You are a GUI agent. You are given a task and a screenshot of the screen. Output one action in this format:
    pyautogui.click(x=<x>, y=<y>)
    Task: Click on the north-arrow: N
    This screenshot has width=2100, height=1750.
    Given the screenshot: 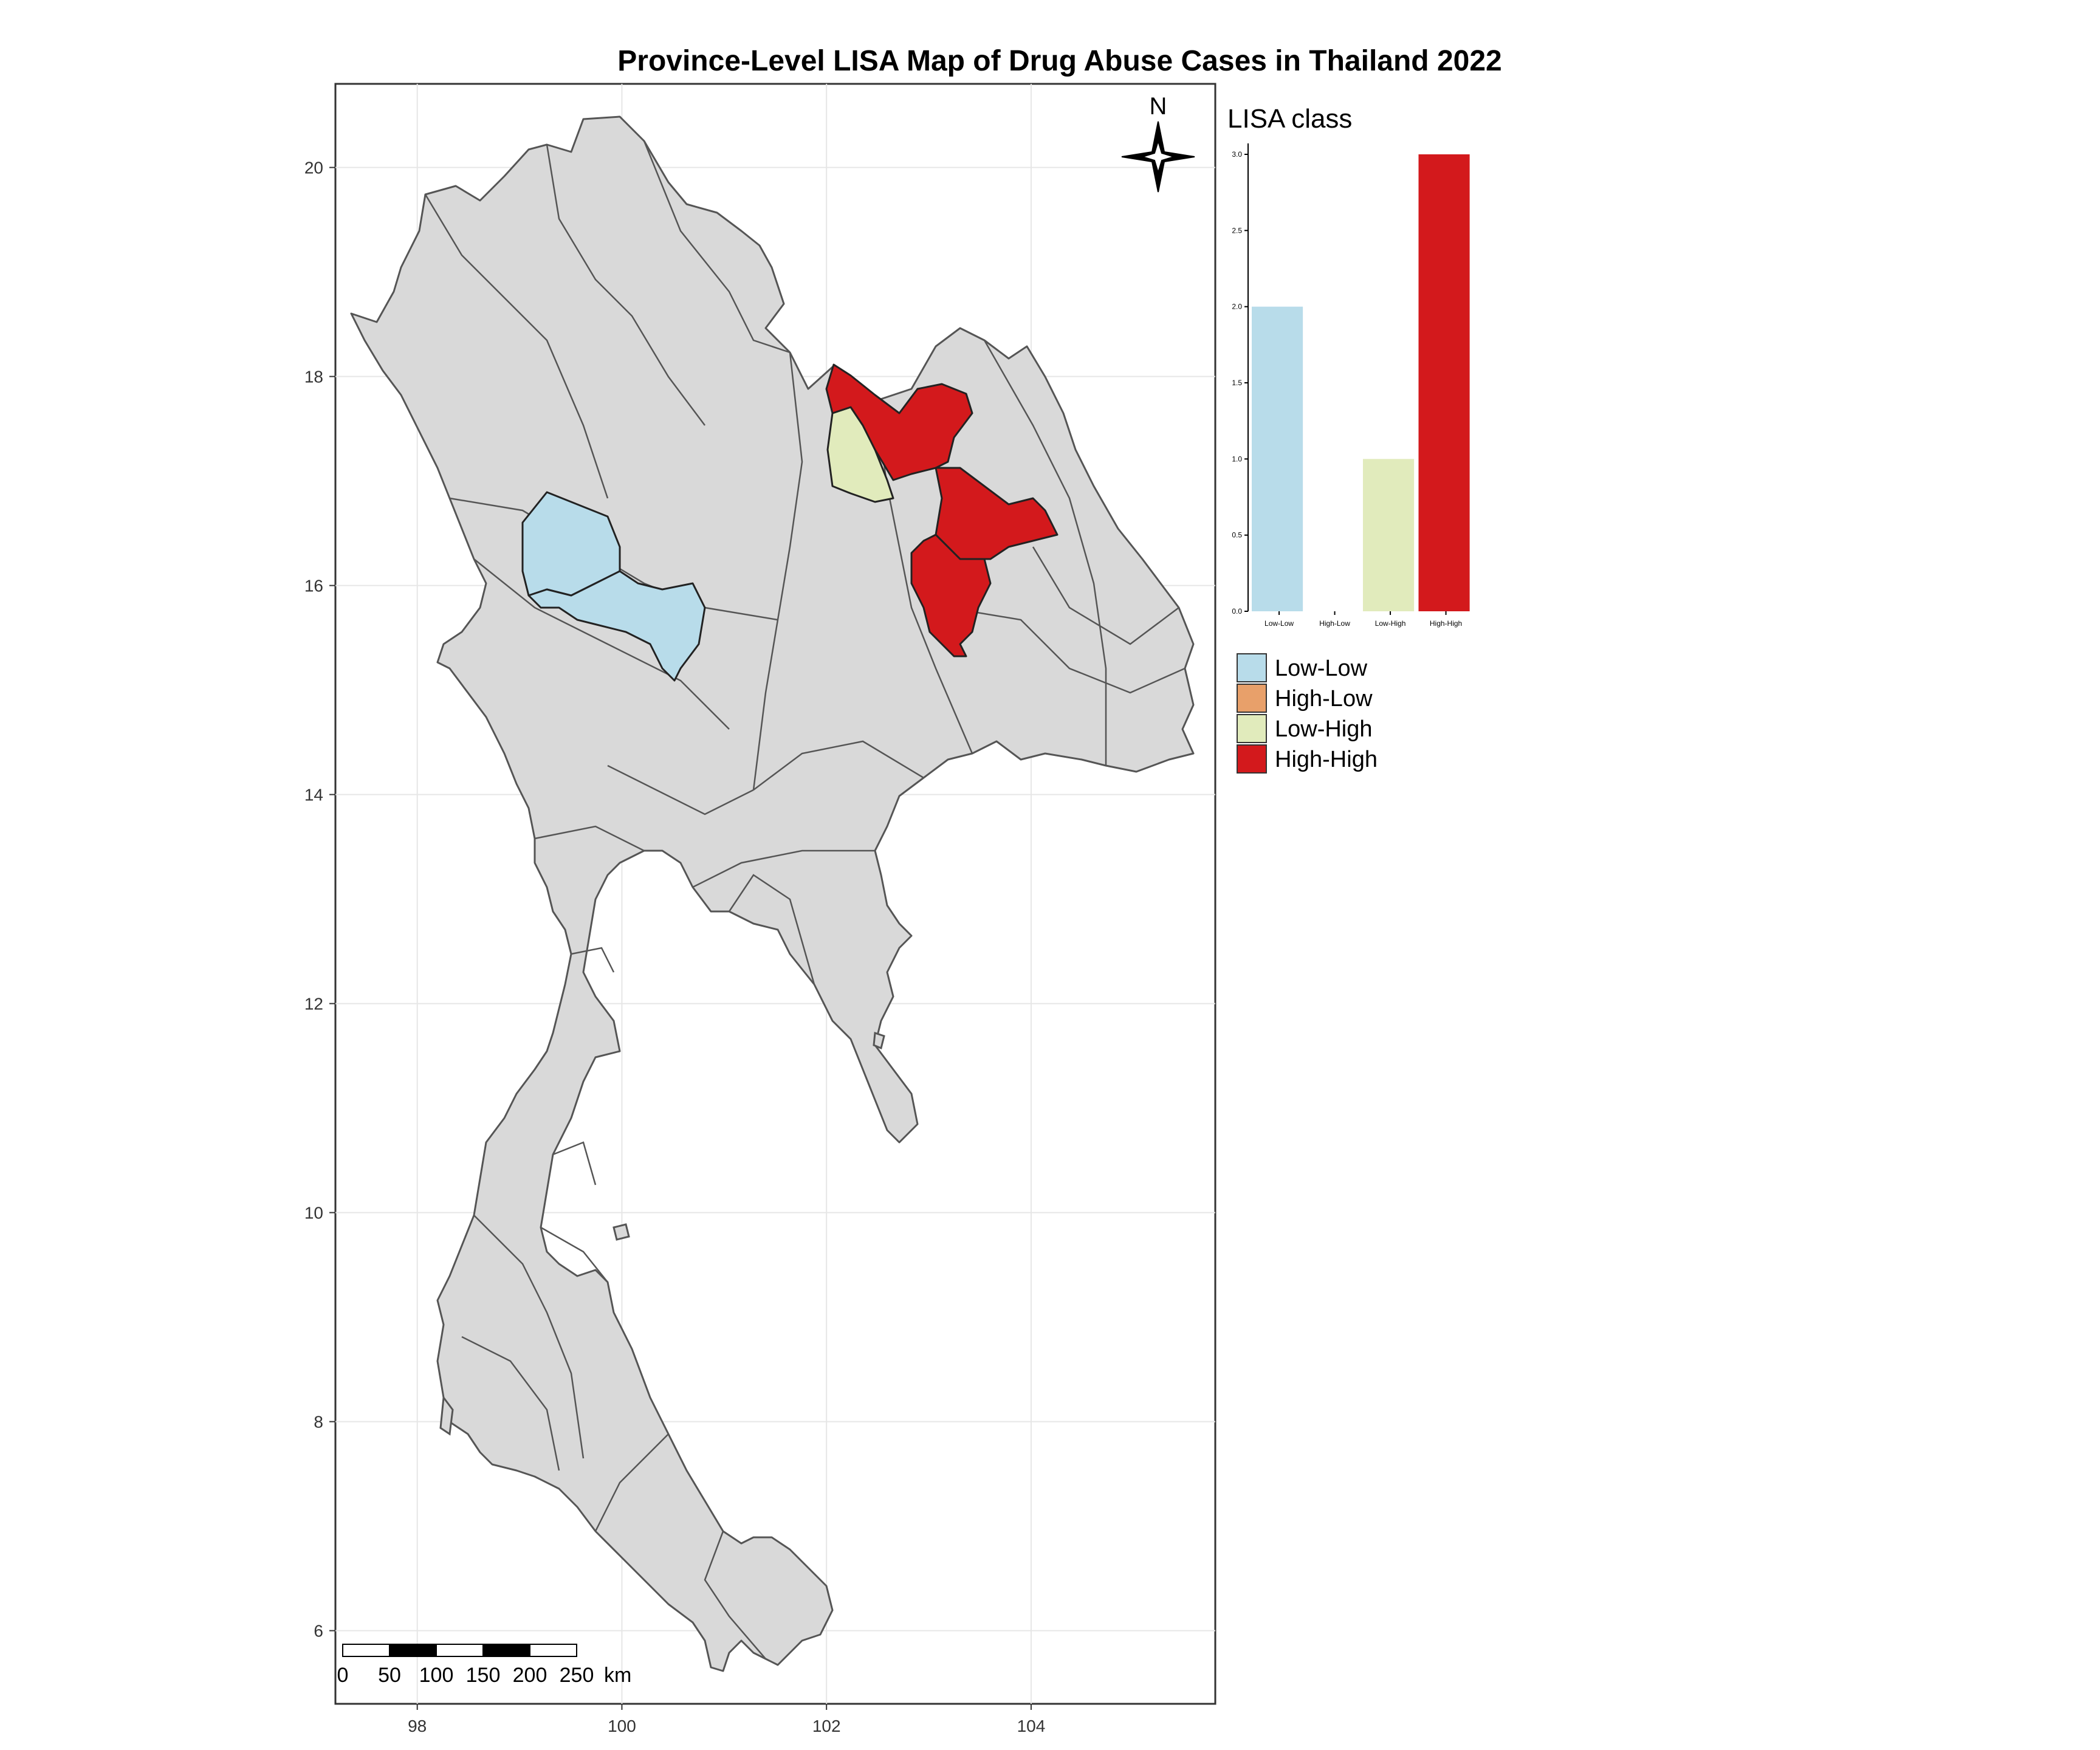 What is the action you would take?
    pyautogui.click(x=1158, y=143)
    